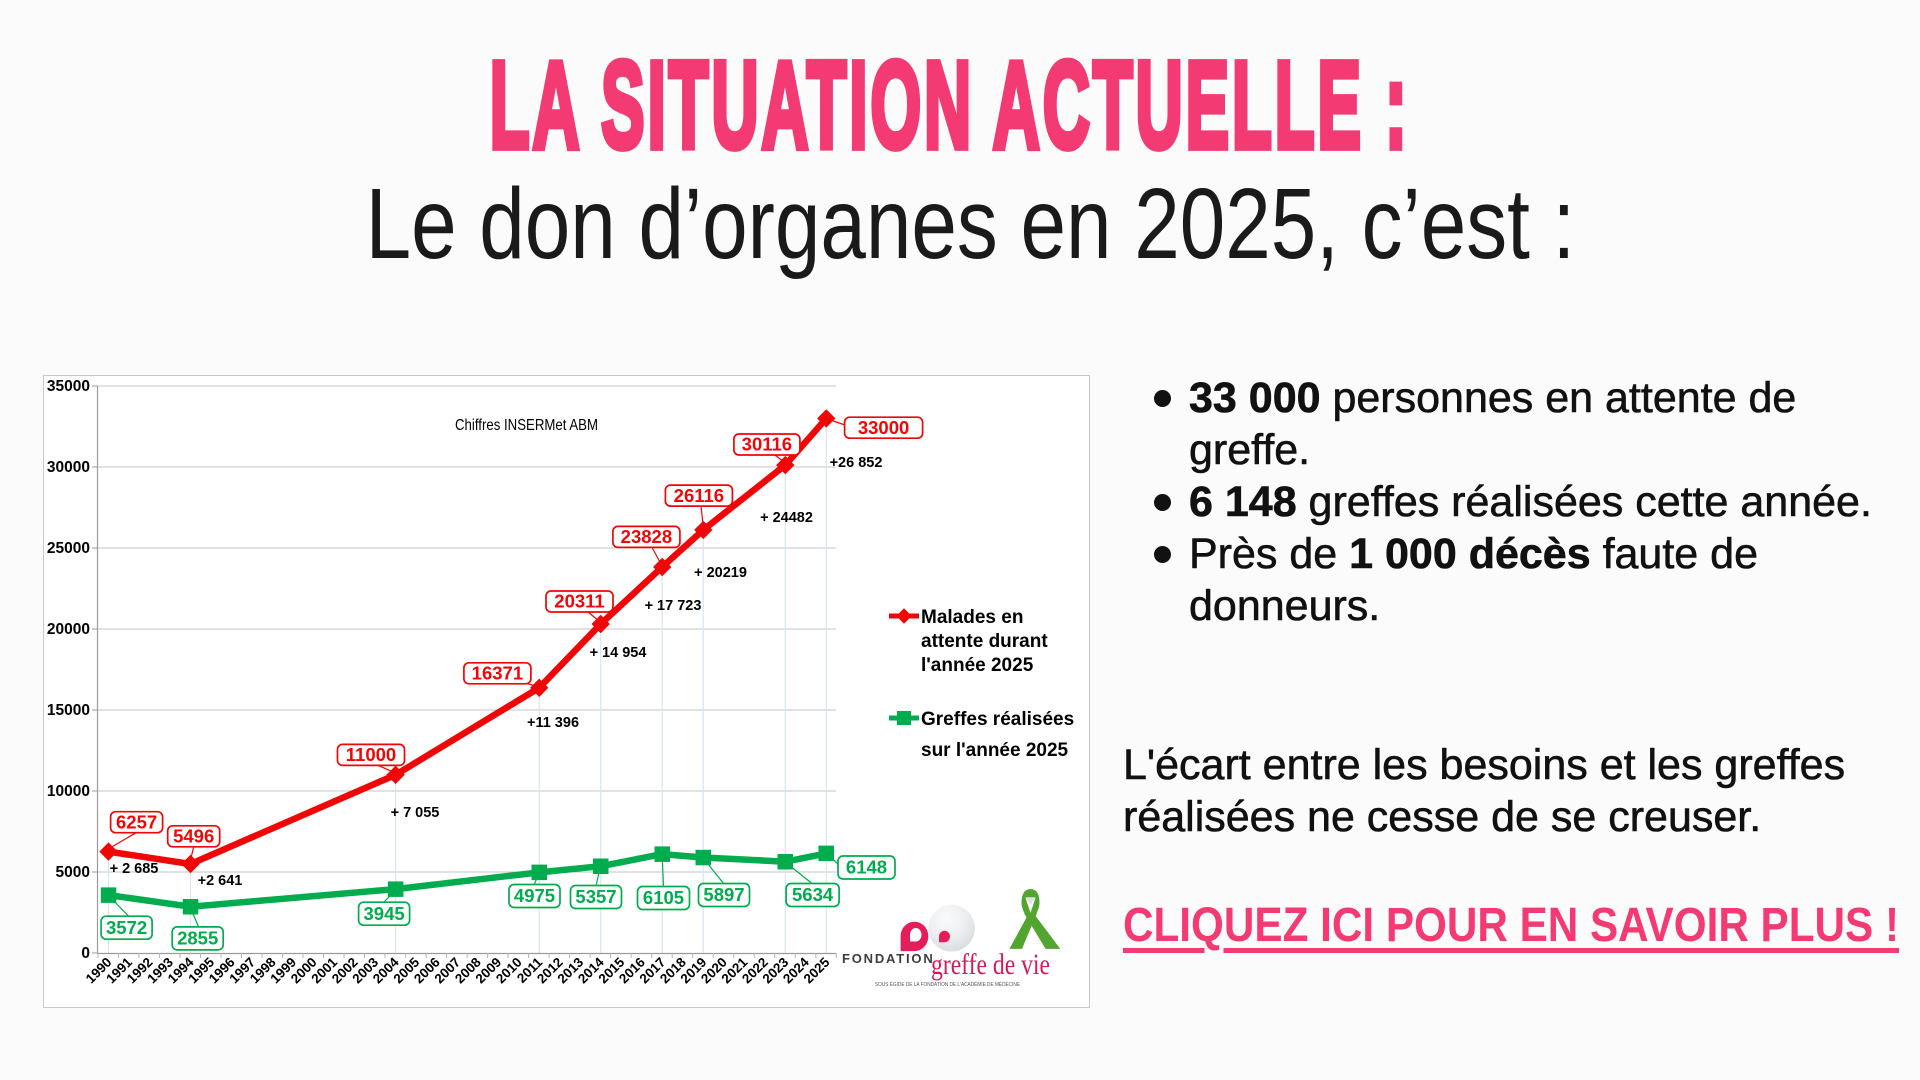  What do you see at coordinates (68, 548) in the screenshot?
I see `svg-text: 25000` at bounding box center [68, 548].